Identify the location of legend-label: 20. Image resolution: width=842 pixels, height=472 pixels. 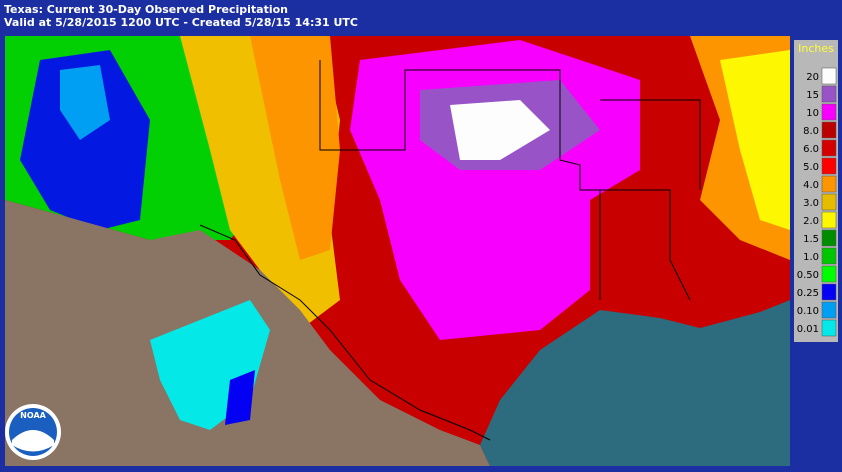
(812, 77).